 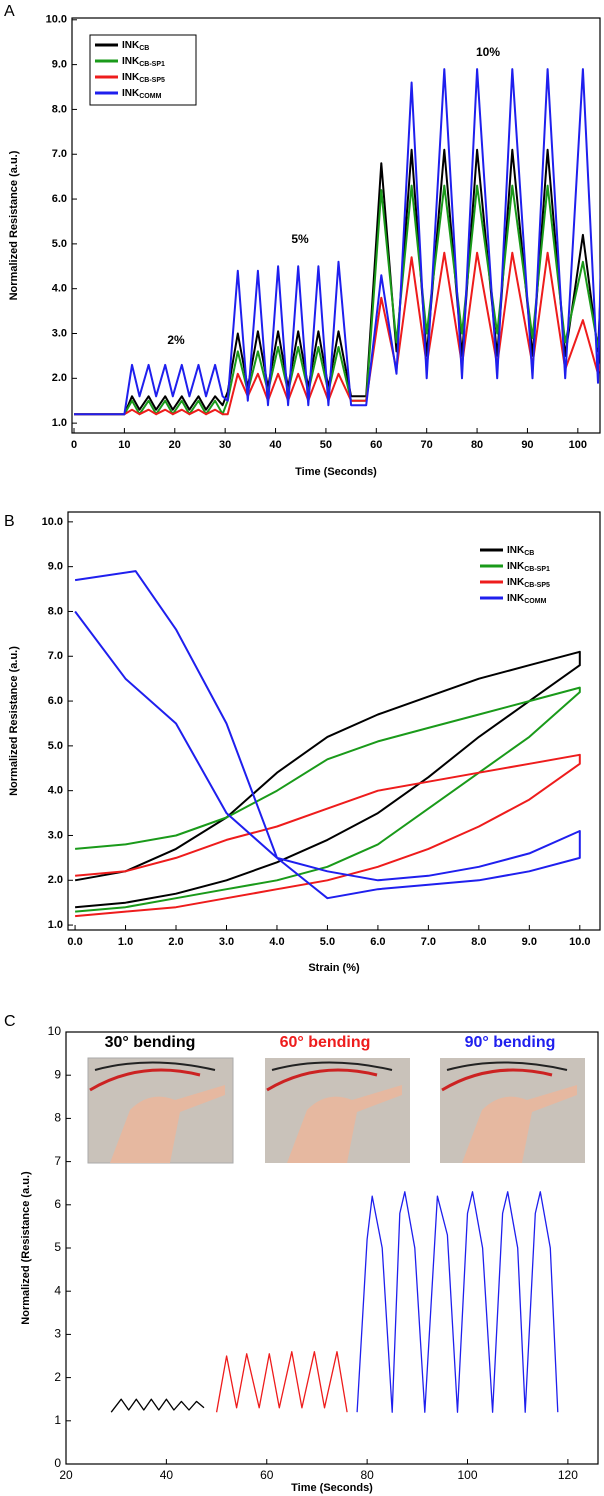 I want to click on panel-letter: C, so click(x=10, y=1021).